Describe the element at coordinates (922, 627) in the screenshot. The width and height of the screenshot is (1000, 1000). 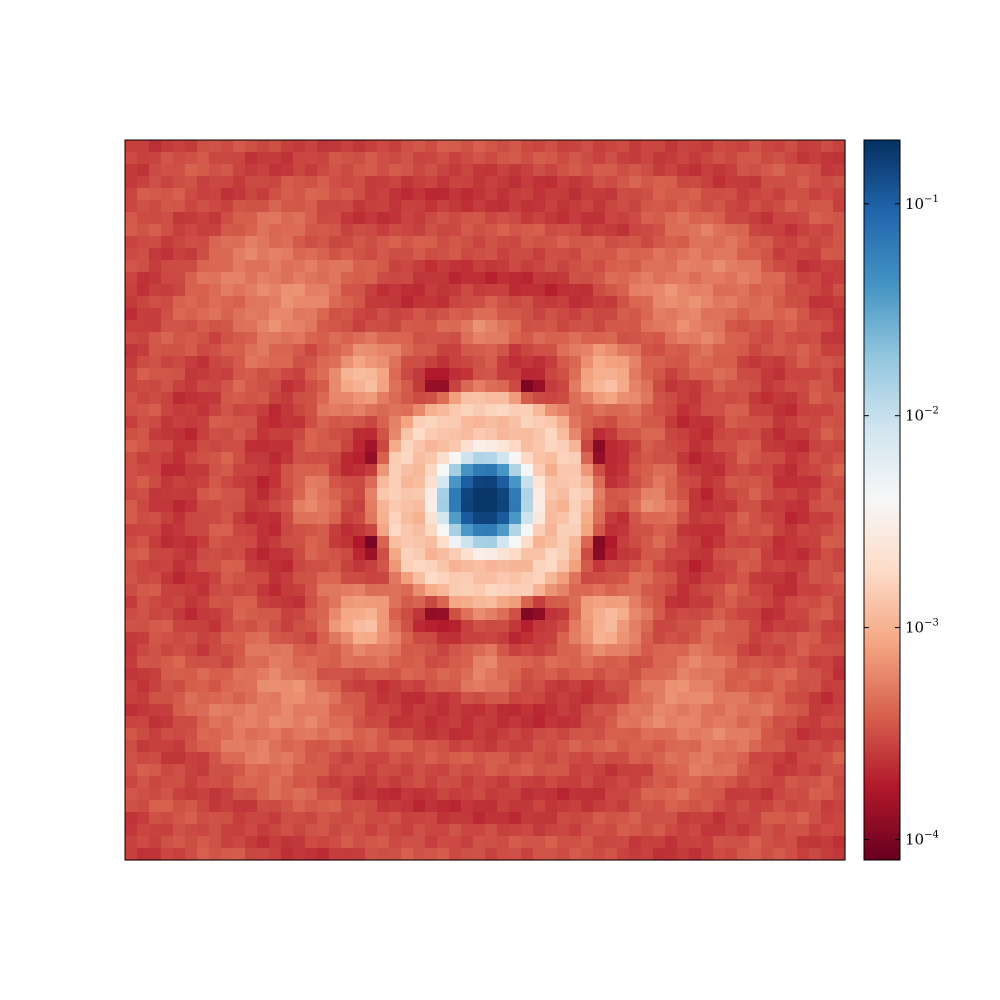
I see `colorbar-tick-label: 10−3` at that location.